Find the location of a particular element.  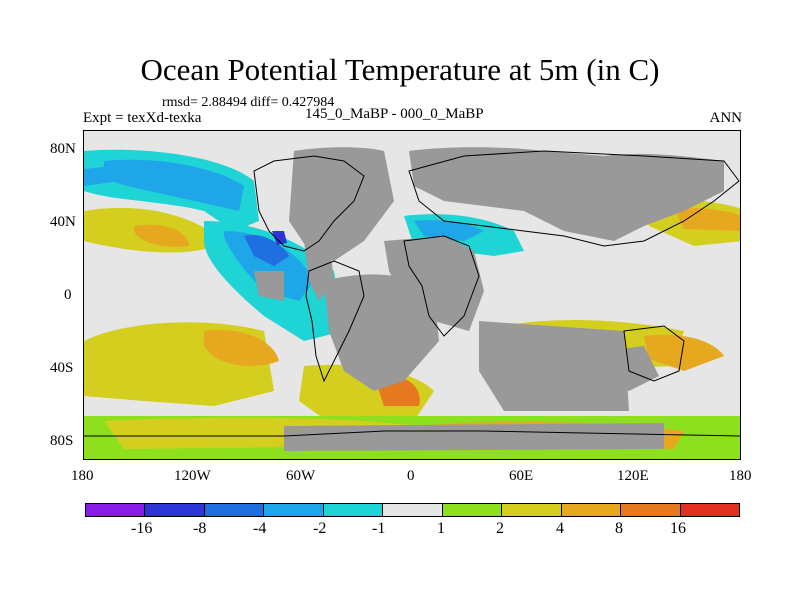

bering-cold-cell is located at coordinates (101, 176).